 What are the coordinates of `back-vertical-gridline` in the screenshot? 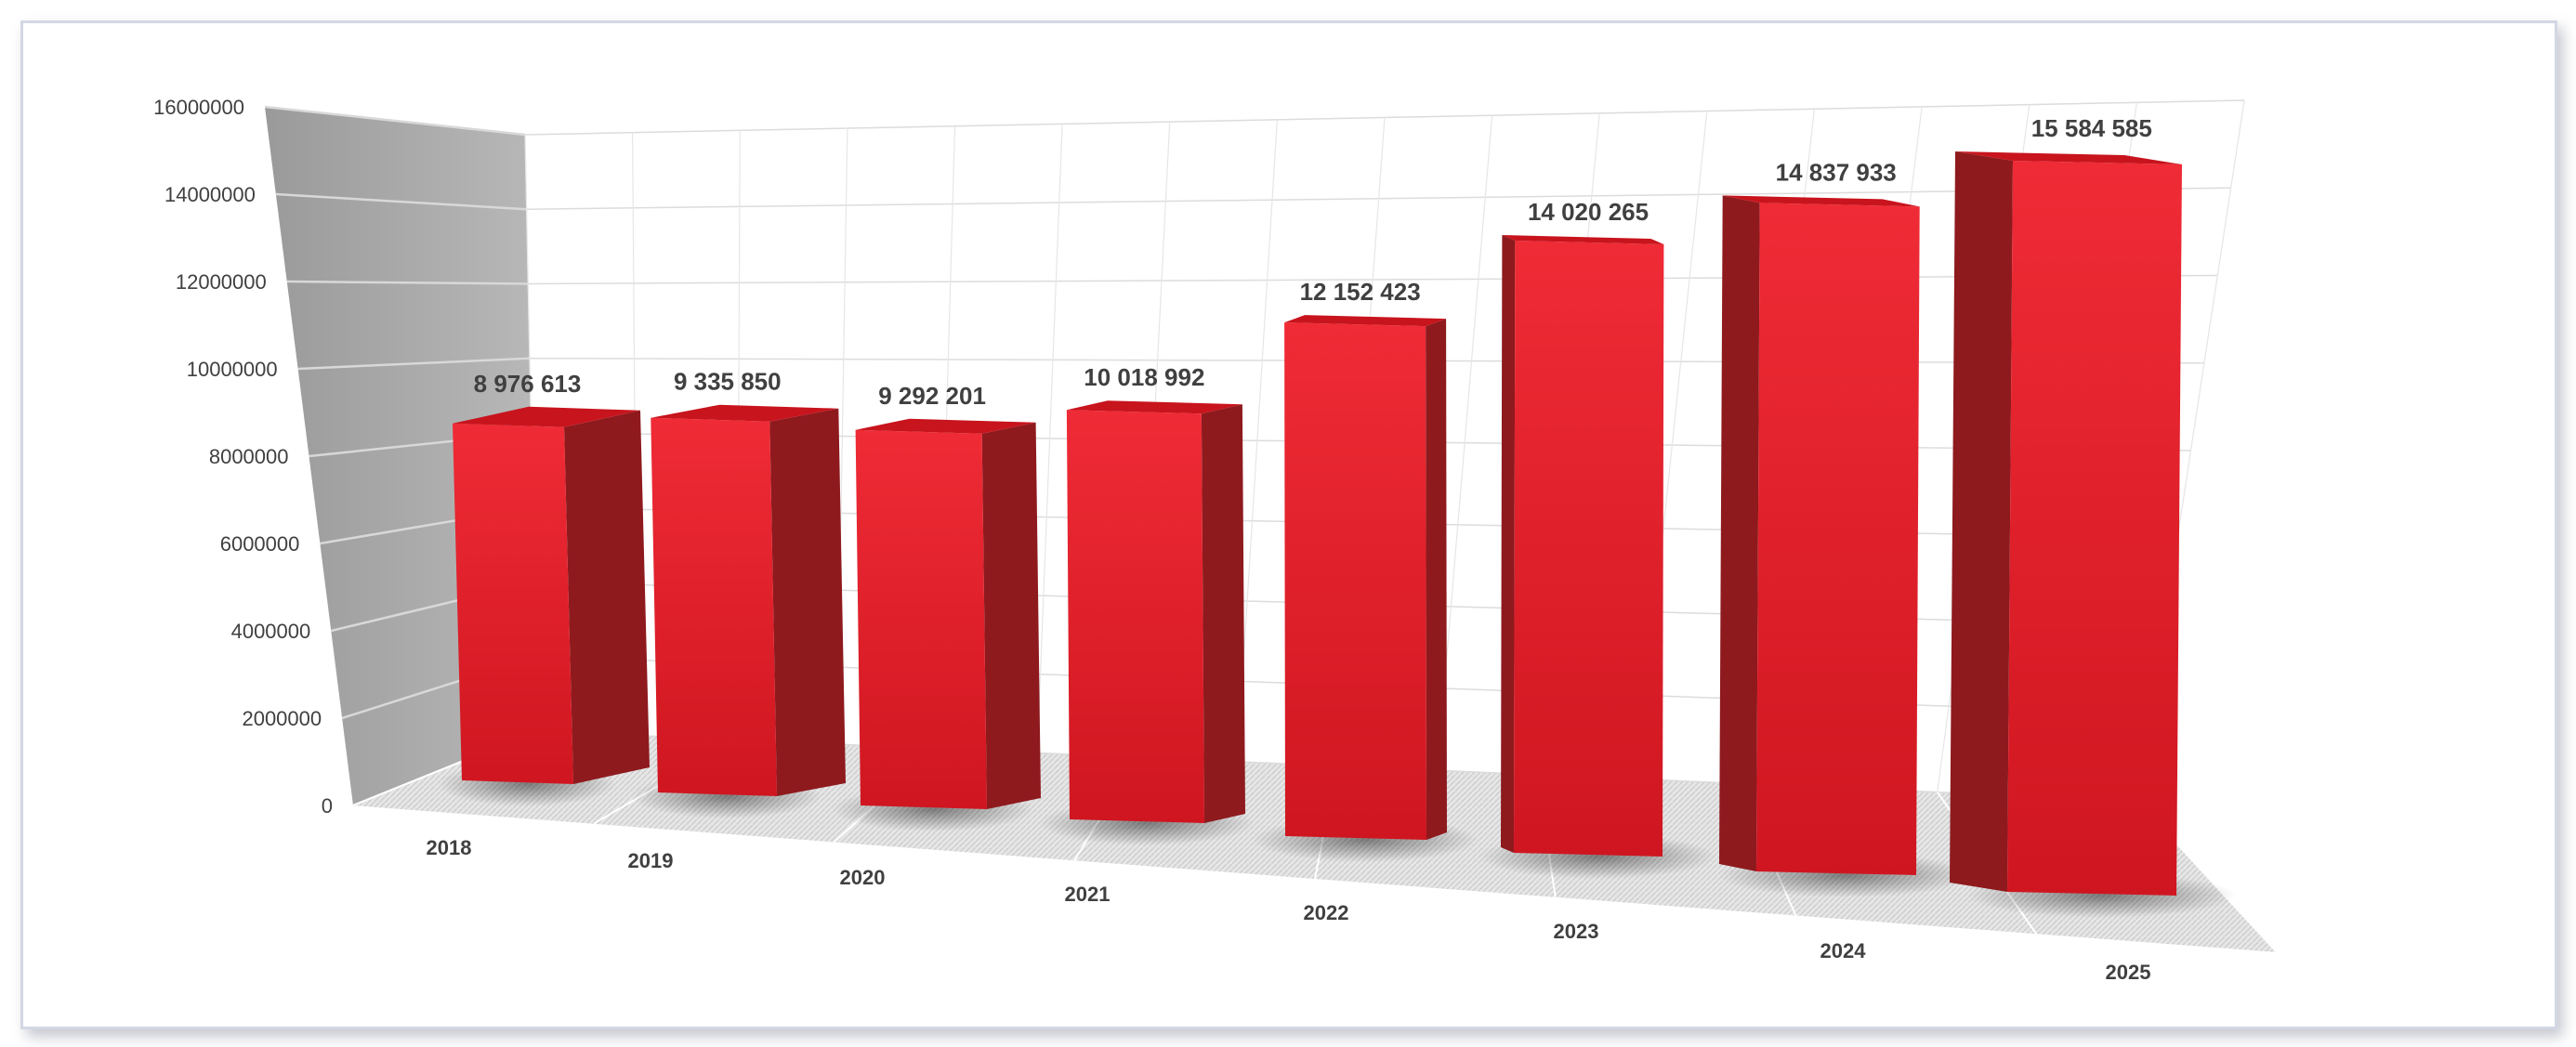 It's located at (1049, 438).